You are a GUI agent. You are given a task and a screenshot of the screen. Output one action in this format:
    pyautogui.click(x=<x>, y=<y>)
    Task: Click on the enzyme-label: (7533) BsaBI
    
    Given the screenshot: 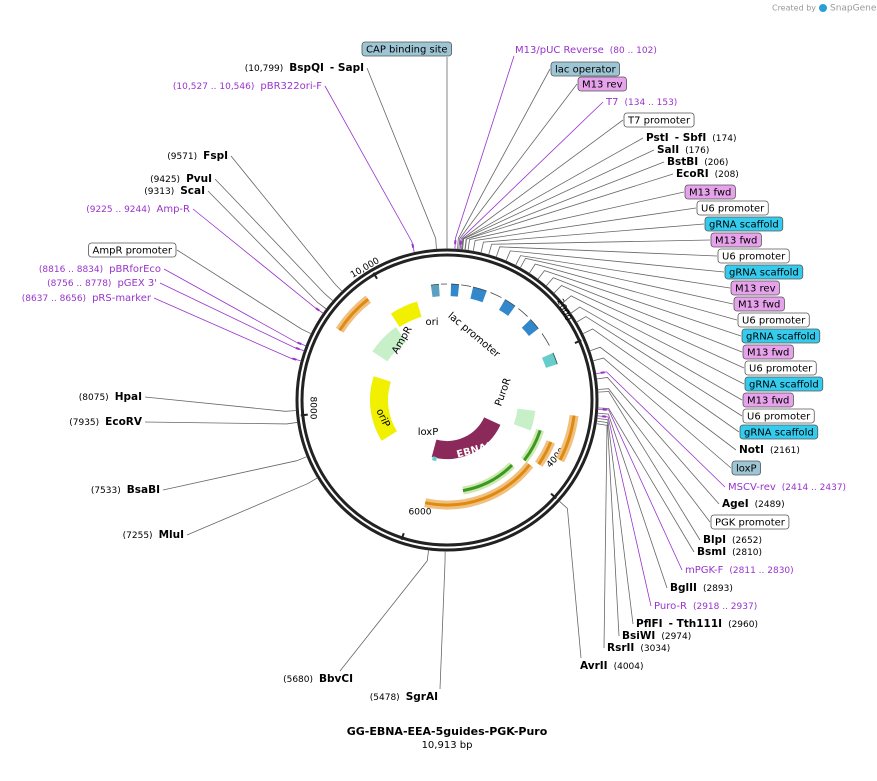 What is the action you would take?
    pyautogui.click(x=125, y=490)
    